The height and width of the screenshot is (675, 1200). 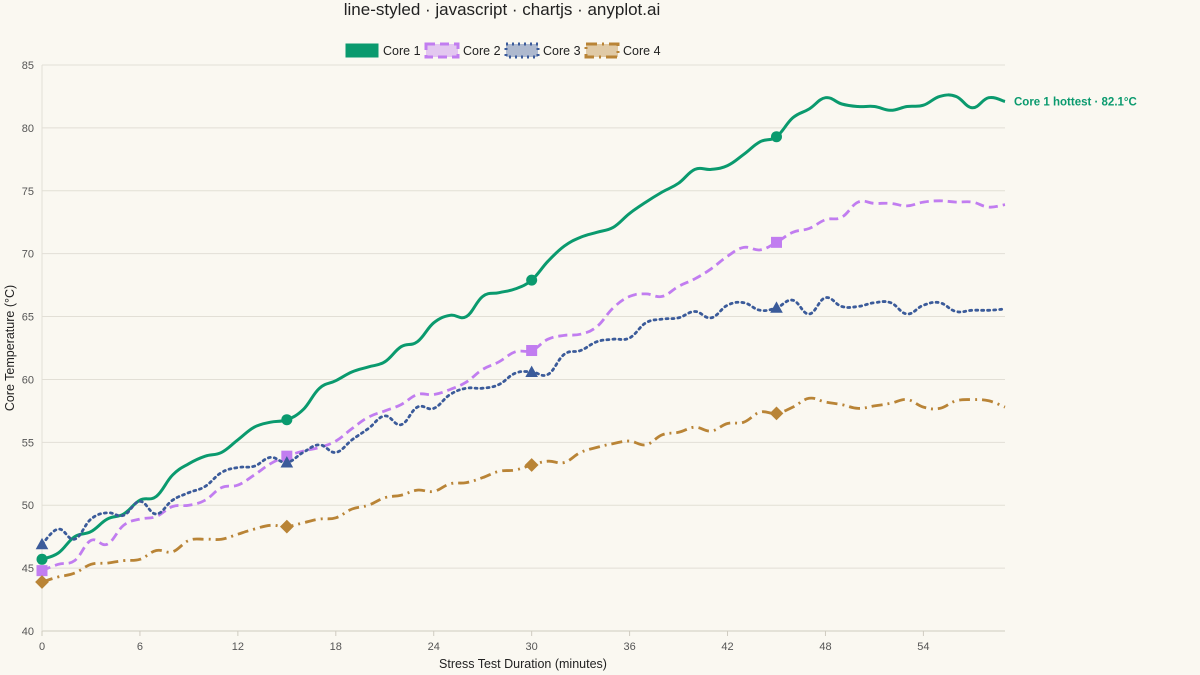 What do you see at coordinates (140, 647) in the screenshot?
I see `x-tick-label: 6` at bounding box center [140, 647].